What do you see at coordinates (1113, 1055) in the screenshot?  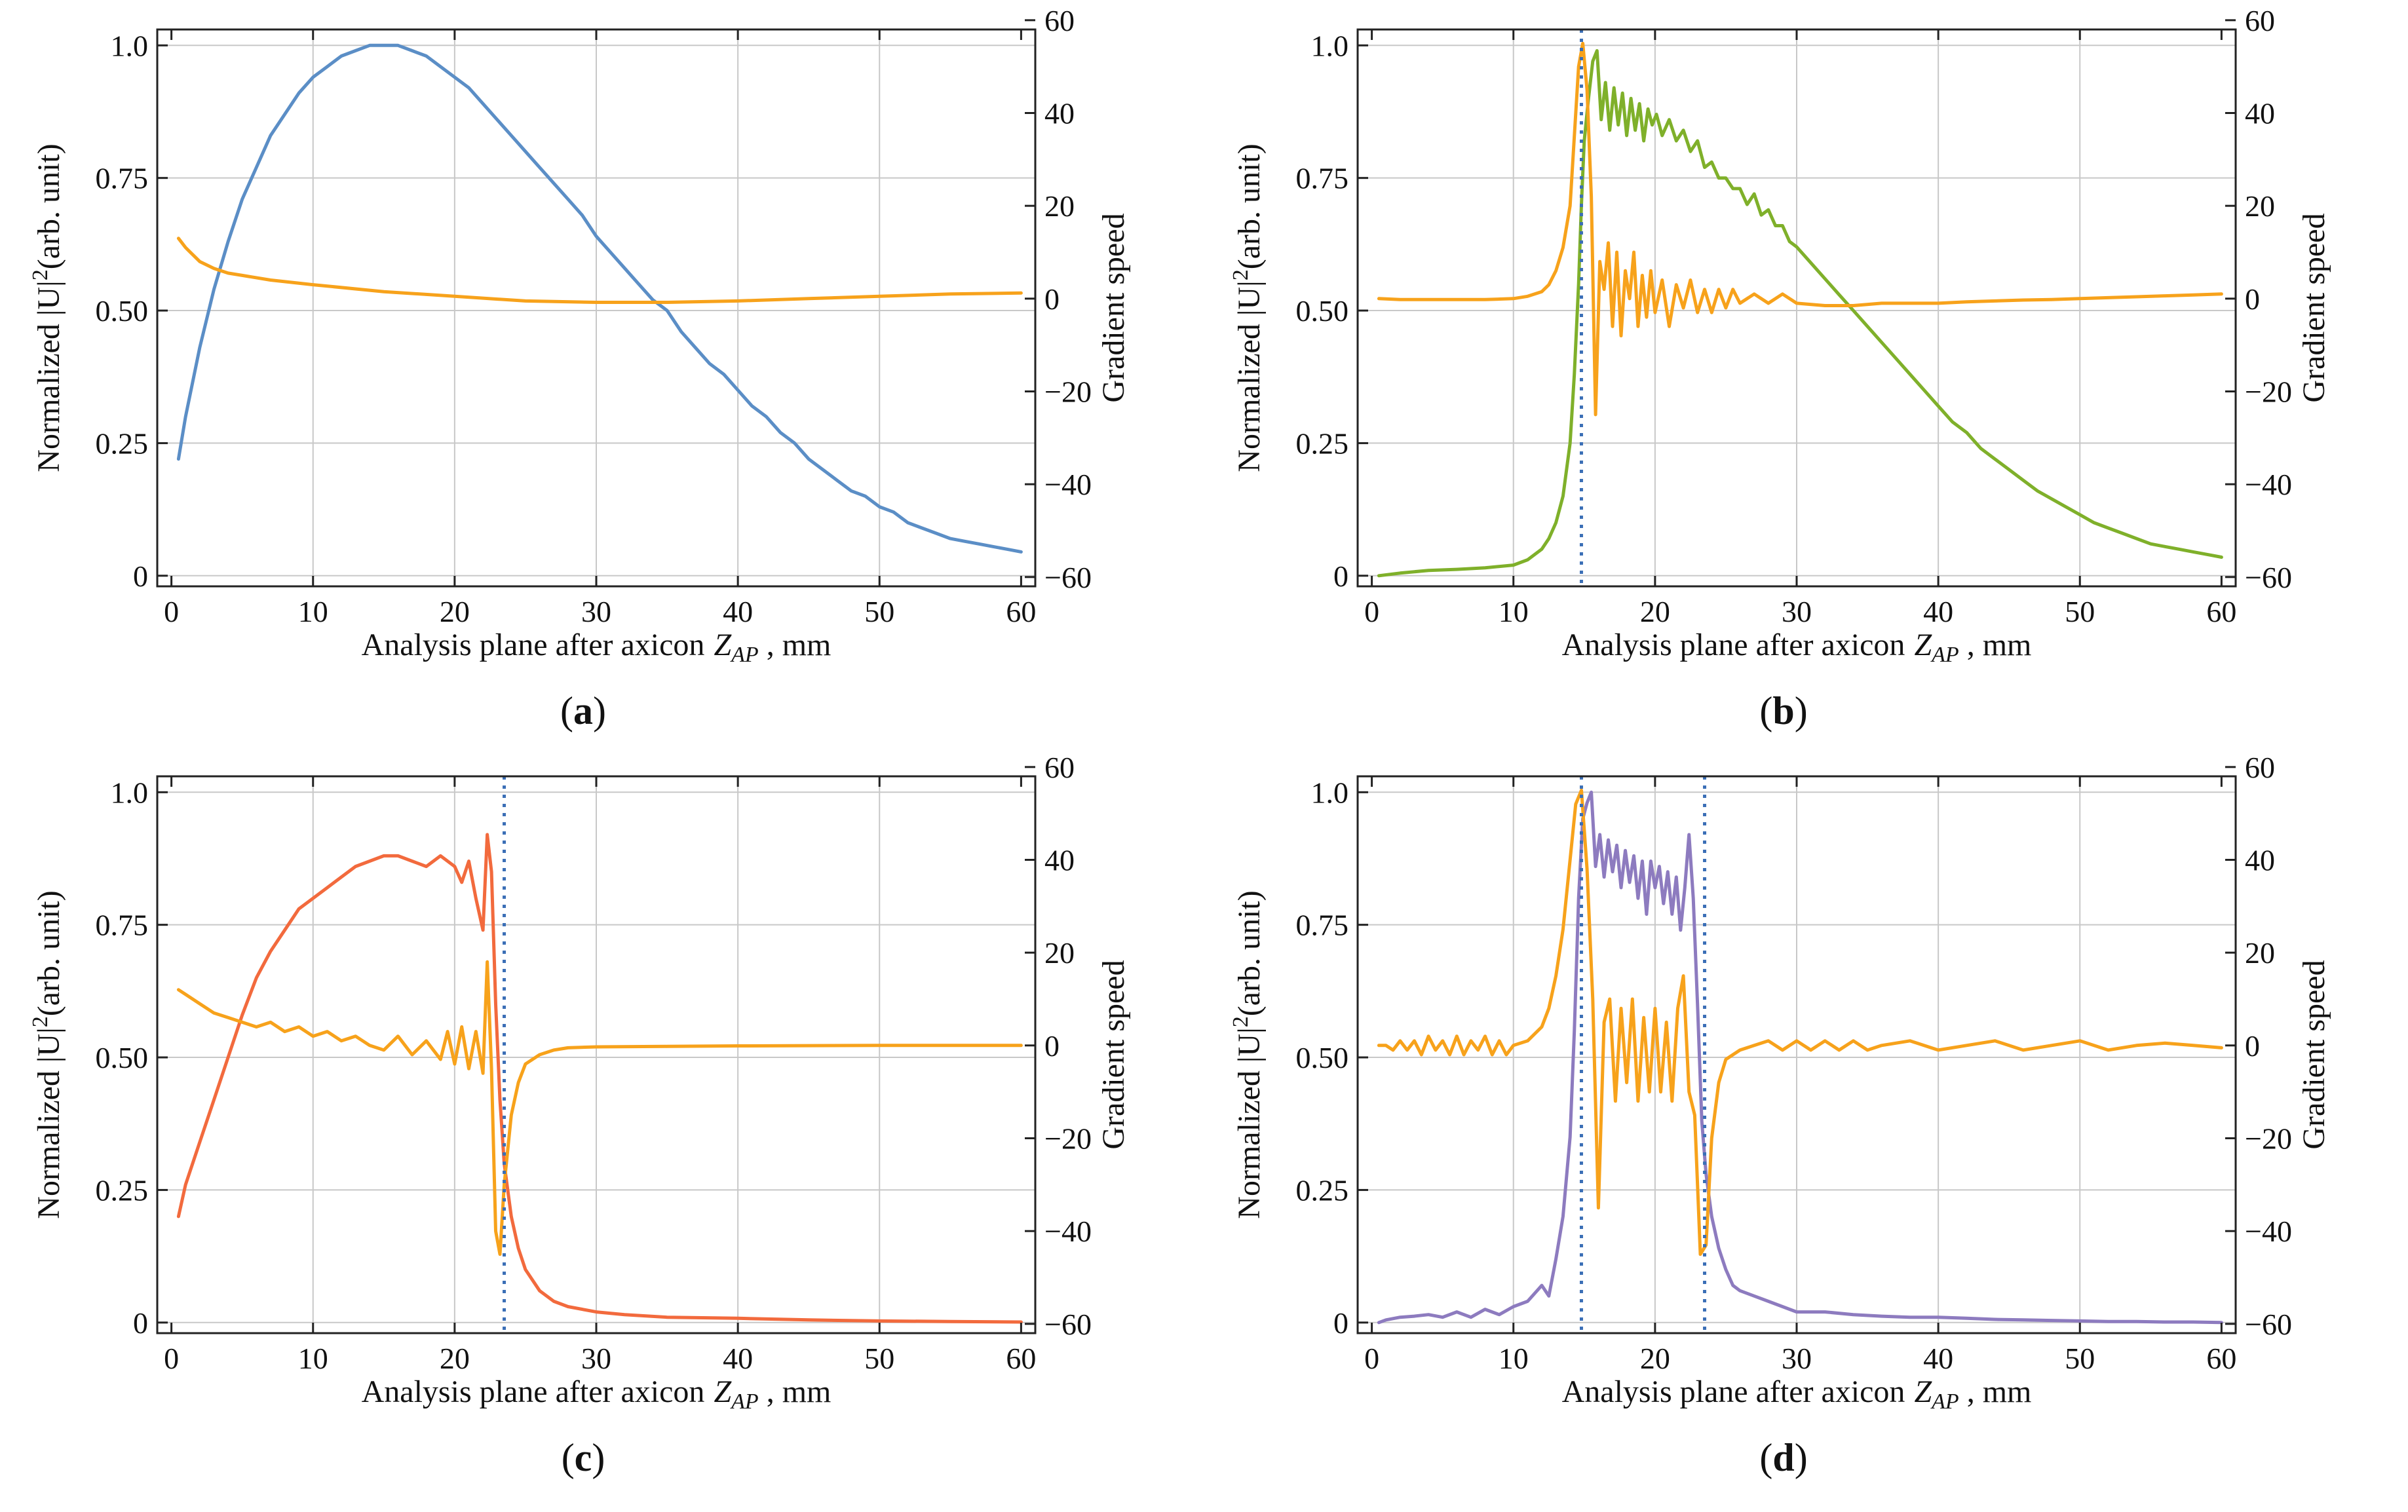 I see `y2-axis-label-c: Gradient speed` at bounding box center [1113, 1055].